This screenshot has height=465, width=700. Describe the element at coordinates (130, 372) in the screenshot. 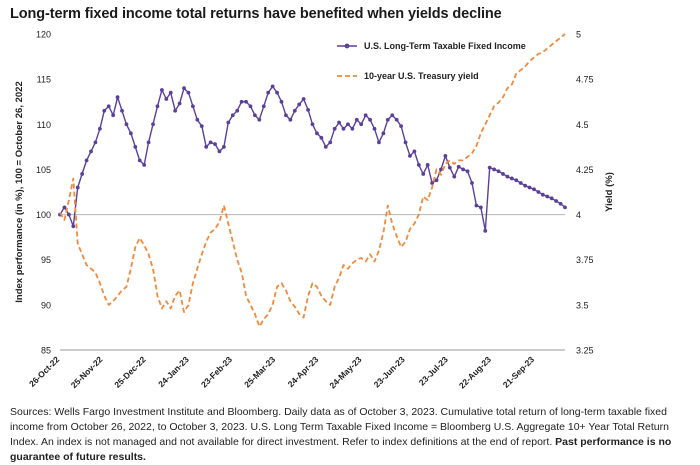

I see `x-tick-label: 25-Dec-22` at that location.